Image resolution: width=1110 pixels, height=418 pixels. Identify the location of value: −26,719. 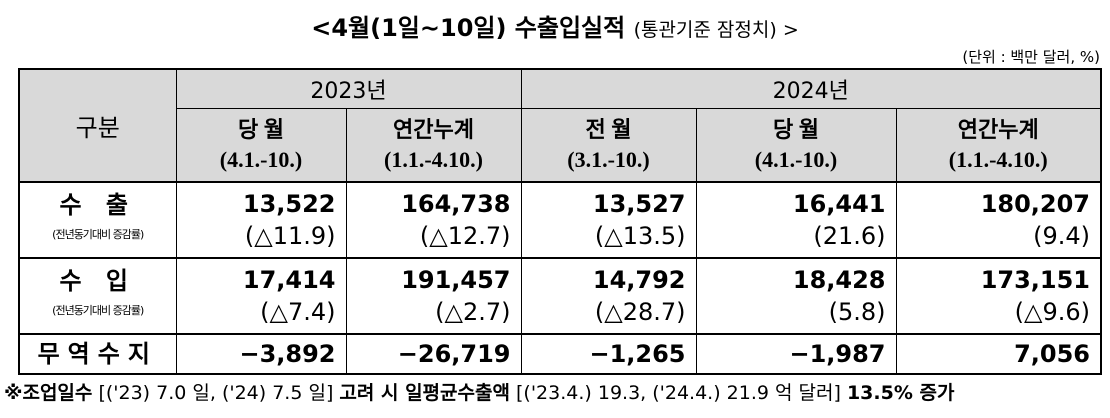
(433, 354).